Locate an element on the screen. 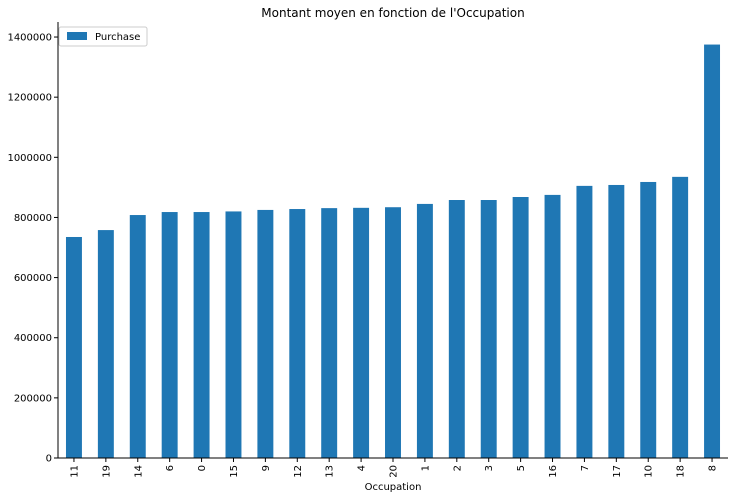  x-tick-label: 9 is located at coordinates (266, 468).